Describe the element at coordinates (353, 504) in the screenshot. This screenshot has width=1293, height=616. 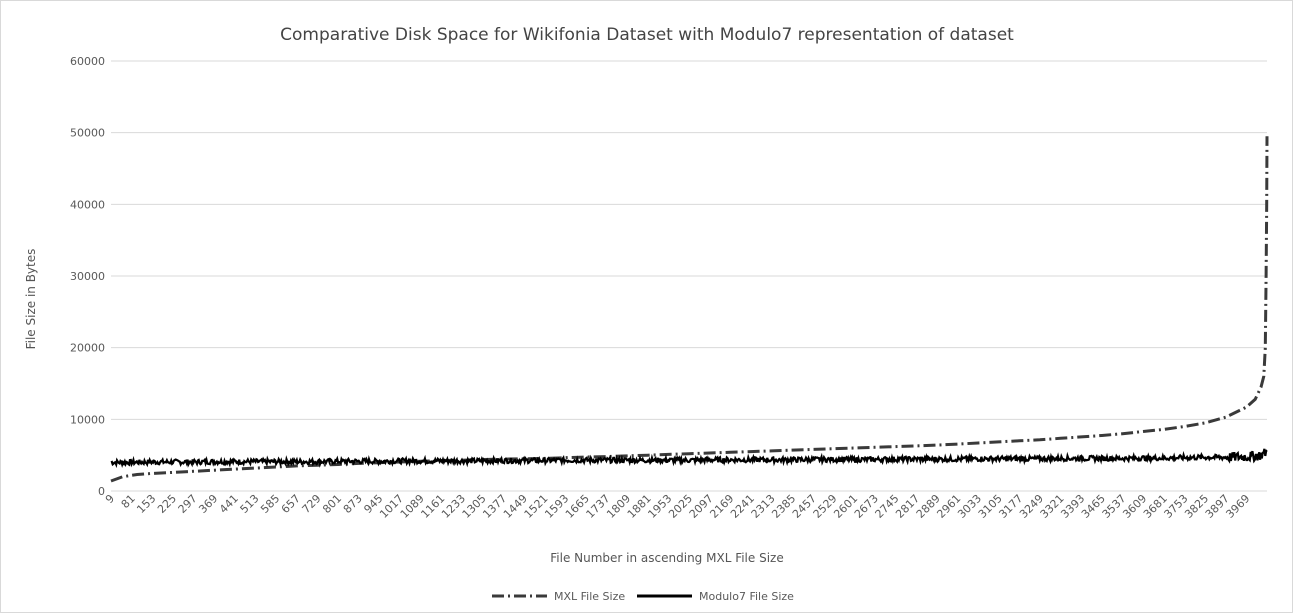
I see `x-tick-label: 873` at that location.